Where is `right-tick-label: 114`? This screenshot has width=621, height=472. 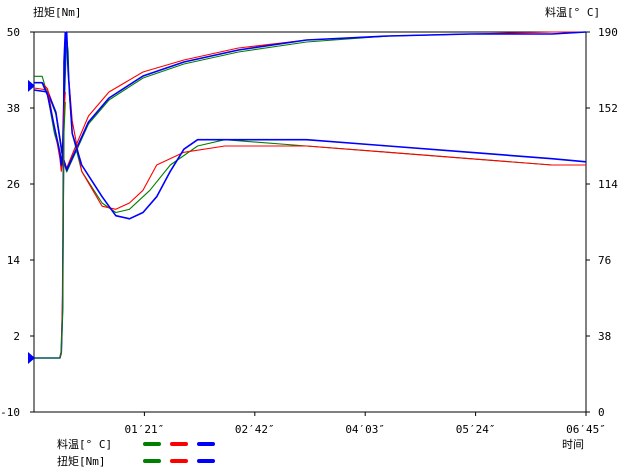
right-tick-label: 114 is located at coordinates (608, 184).